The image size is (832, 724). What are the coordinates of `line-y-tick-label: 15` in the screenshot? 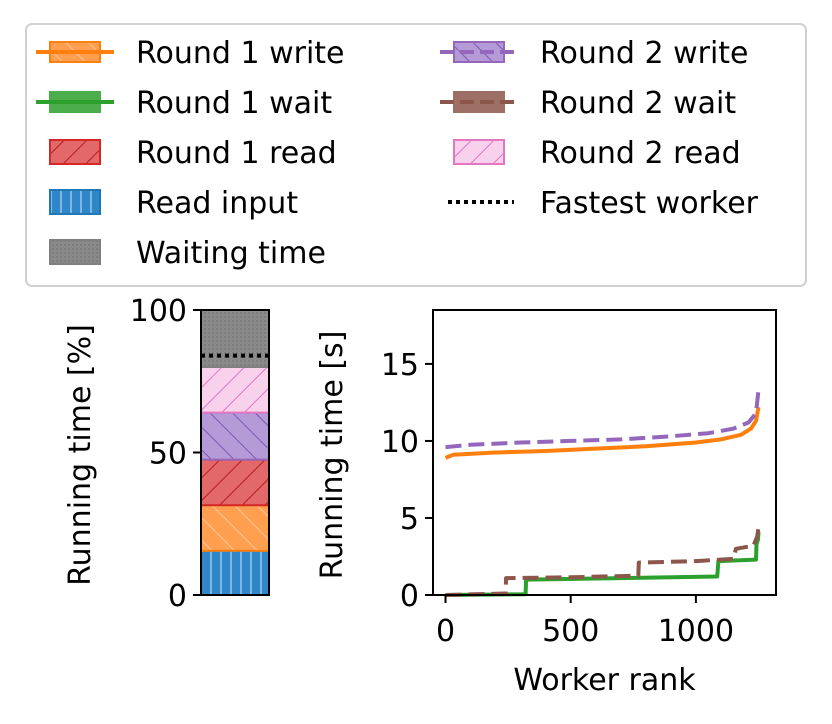 It's located at (400, 365).